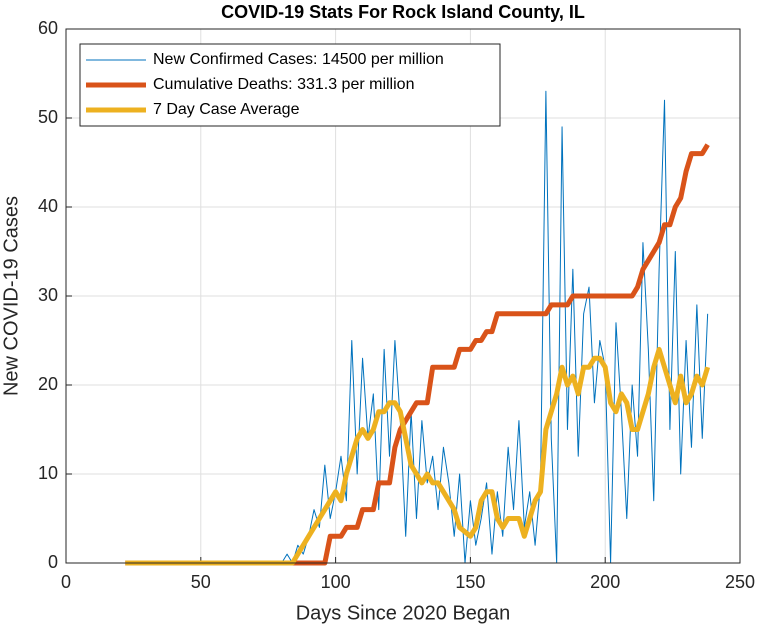 Image resolution: width=761 pixels, height=630 pixels. What do you see at coordinates (201, 582) in the screenshot?
I see `x-tick-label: 50` at bounding box center [201, 582].